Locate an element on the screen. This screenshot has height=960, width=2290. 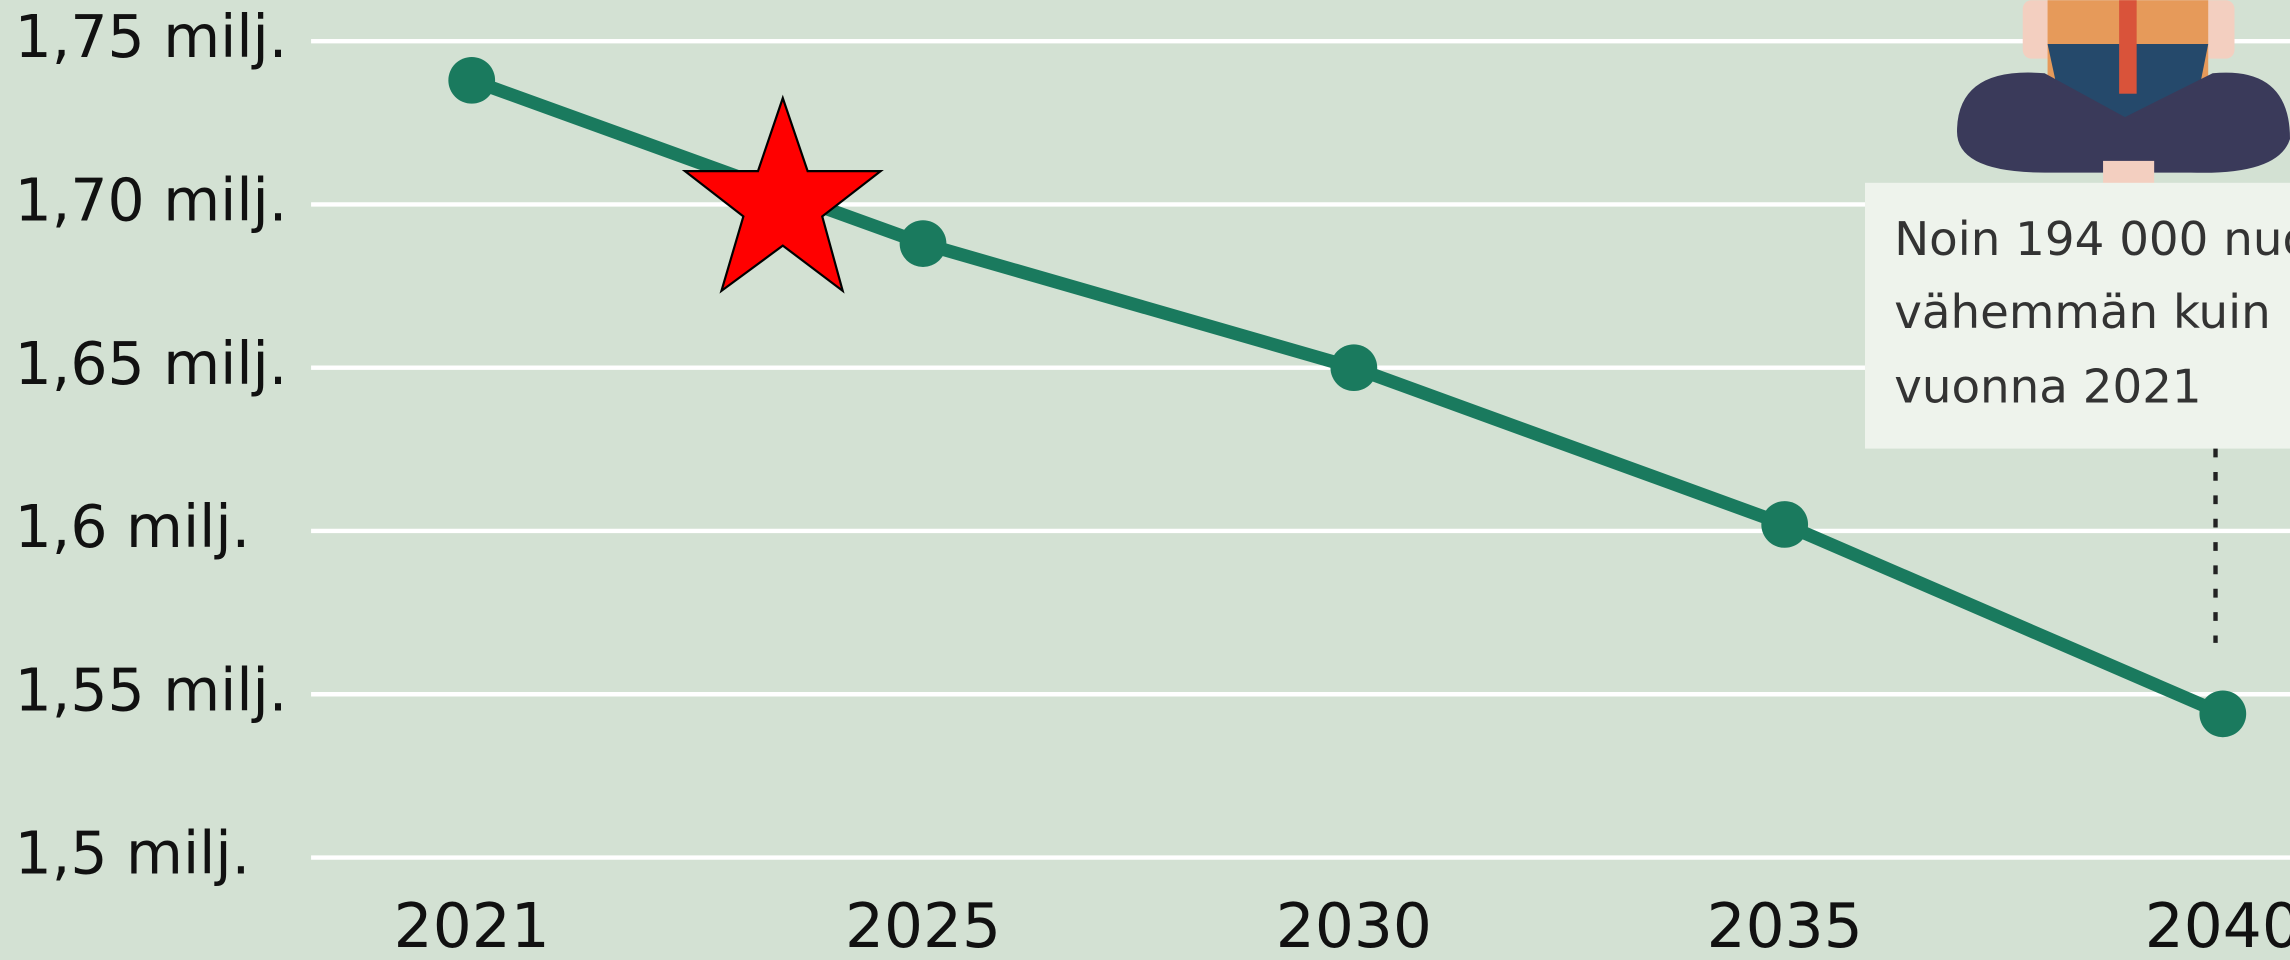
annotation-box is located at coordinates (2077, 315).